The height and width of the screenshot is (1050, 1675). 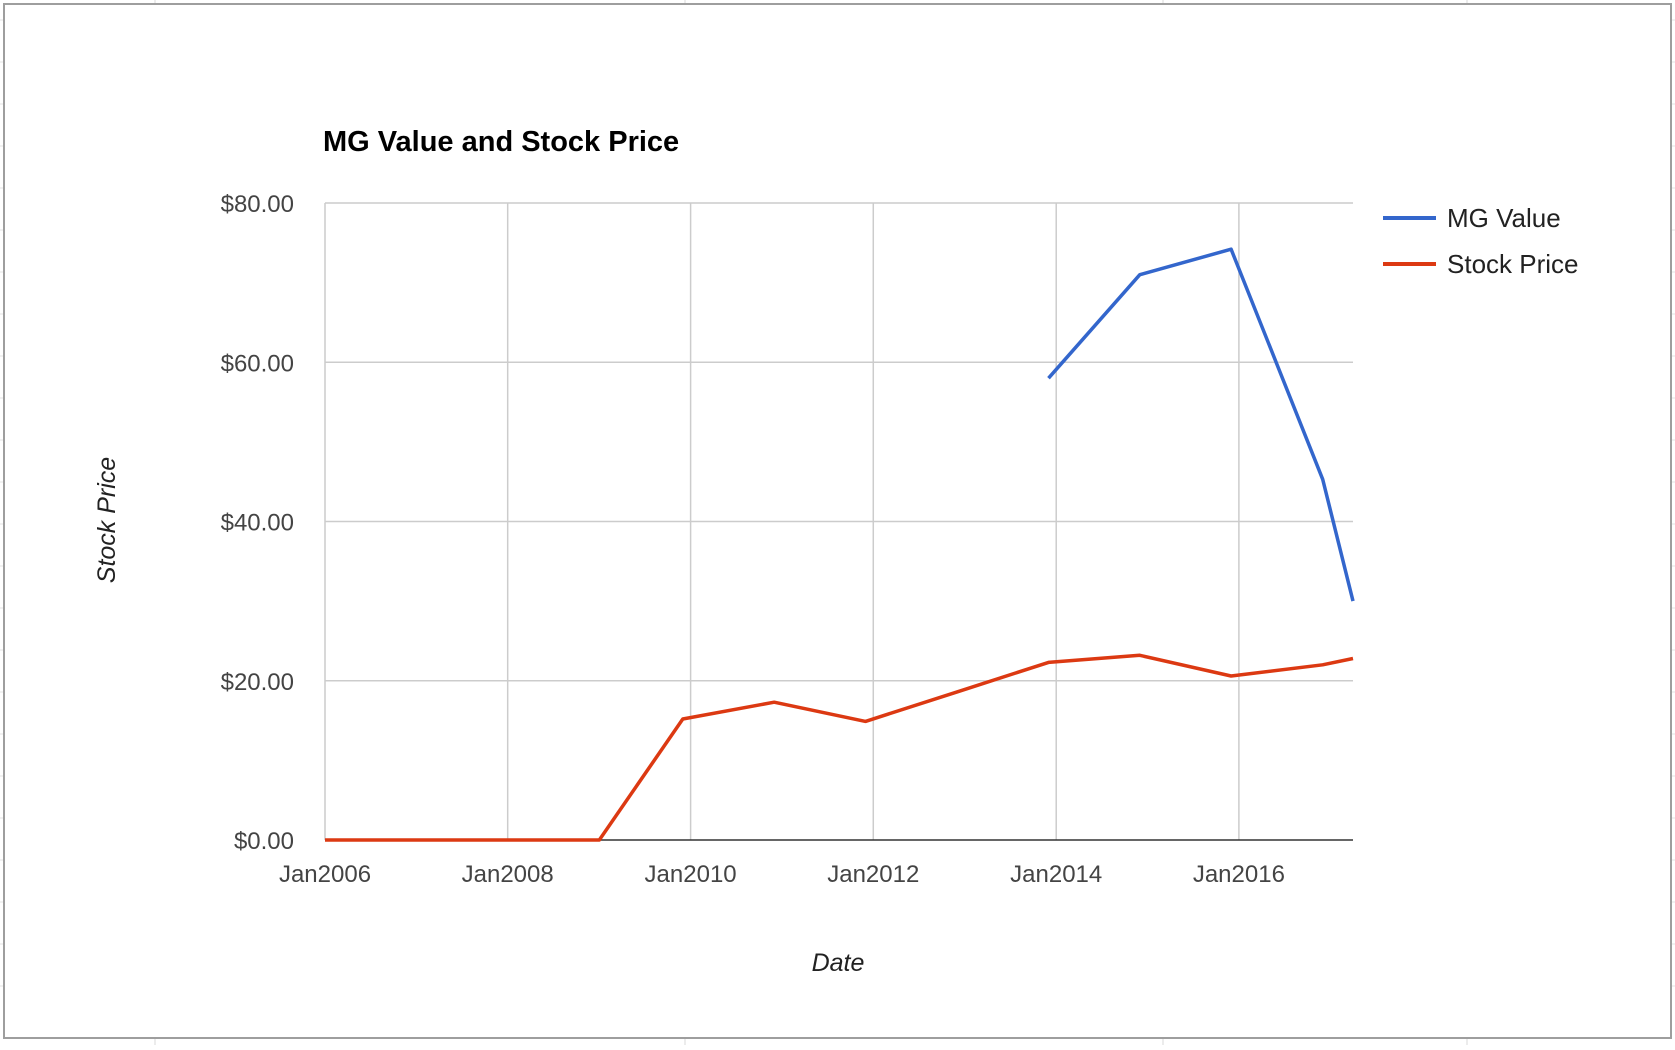 I want to click on y-tick-label: $80.00, so click(x=257, y=204).